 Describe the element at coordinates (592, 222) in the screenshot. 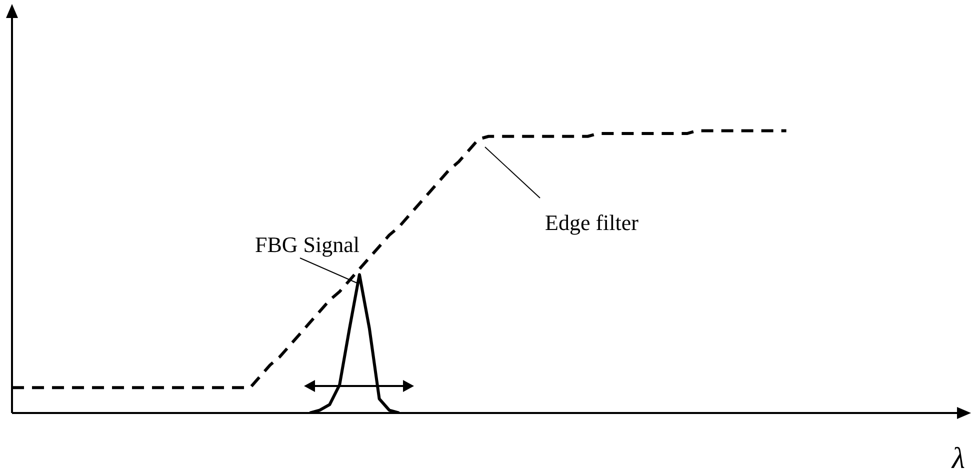

I see `annotation: Edge filter` at that location.